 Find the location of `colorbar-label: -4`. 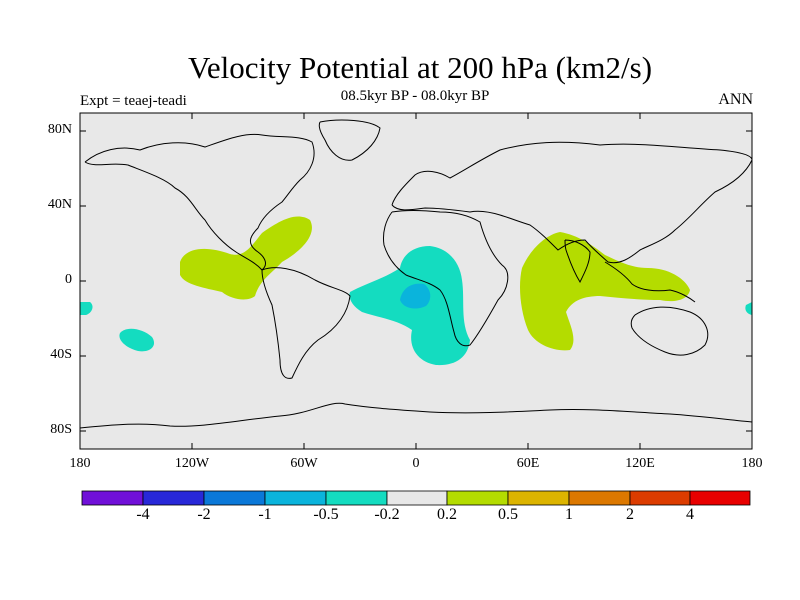

colorbar-label: -4 is located at coordinates (143, 514).